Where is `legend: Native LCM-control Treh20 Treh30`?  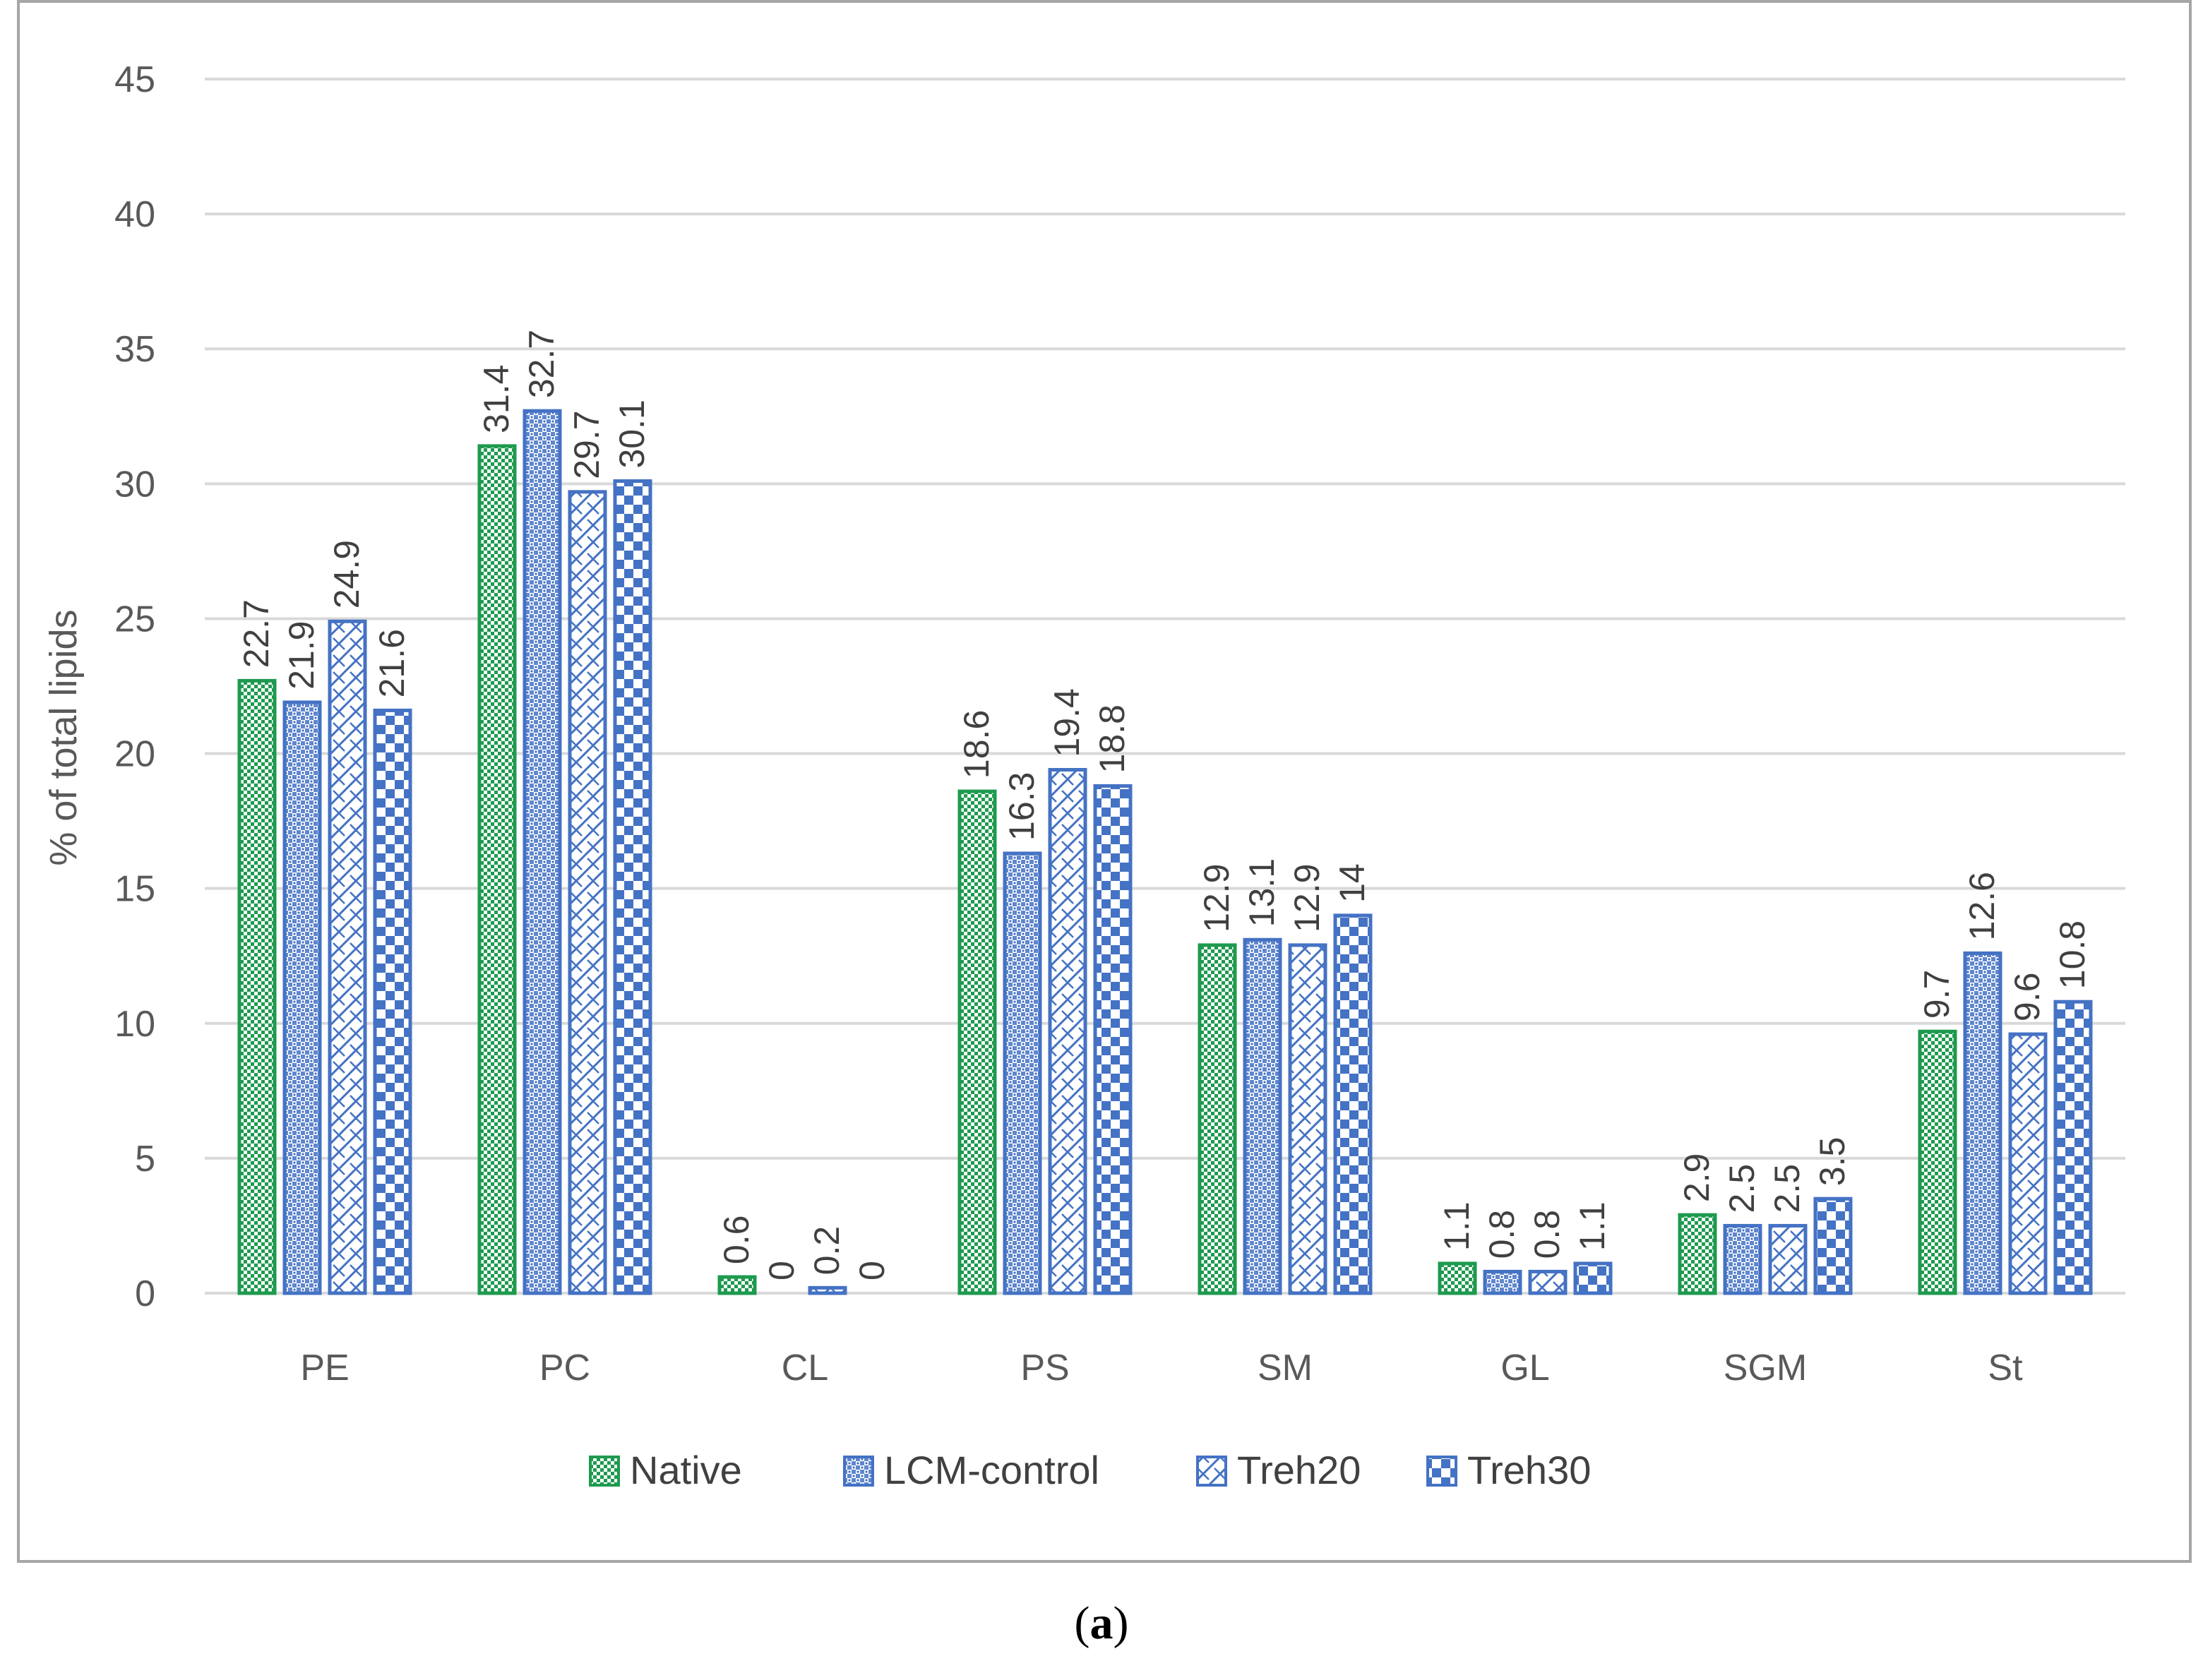
legend: Native LCM-control Treh20 Treh30 is located at coordinates (1090, 1470).